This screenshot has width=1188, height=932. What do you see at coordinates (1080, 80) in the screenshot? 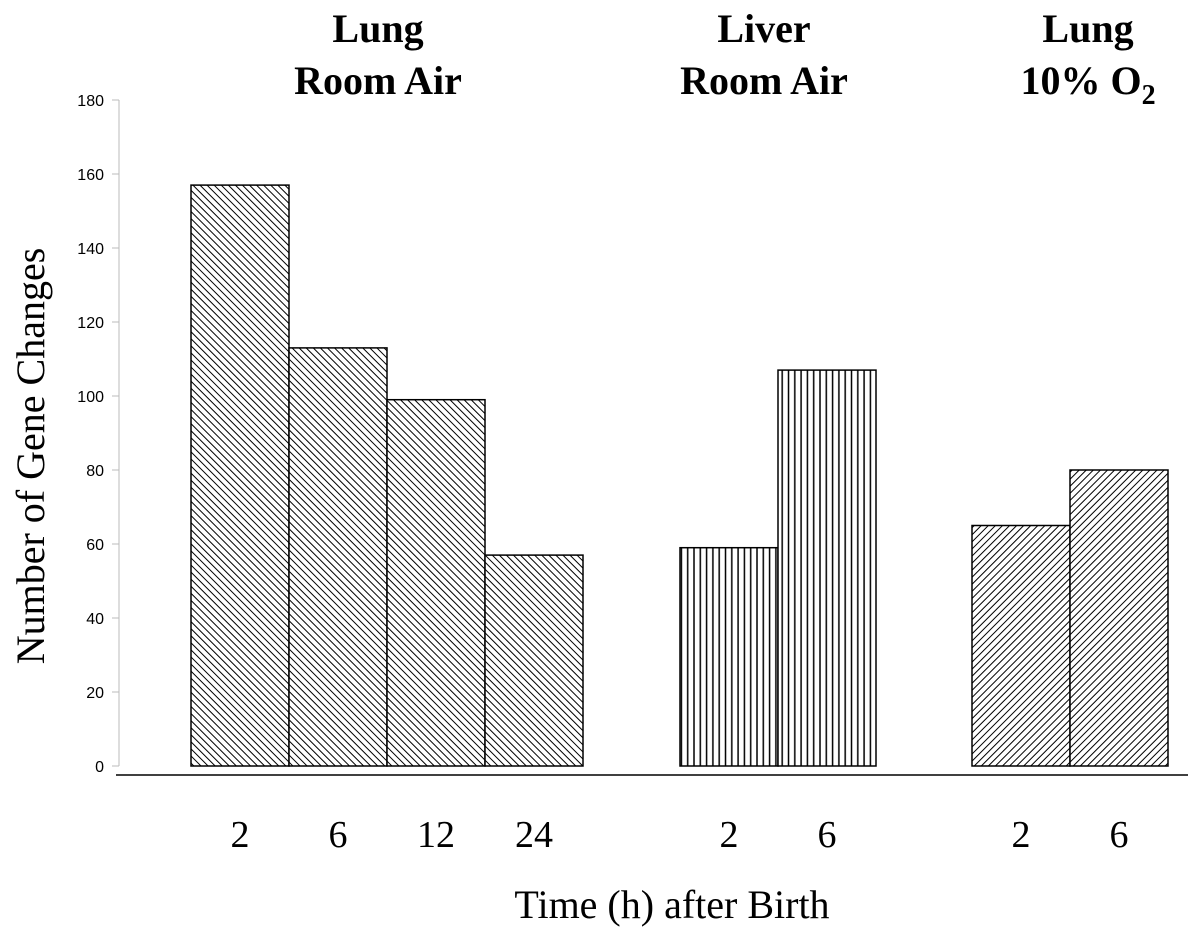
I see `group-title-line2-main: 10% O` at bounding box center [1080, 80].